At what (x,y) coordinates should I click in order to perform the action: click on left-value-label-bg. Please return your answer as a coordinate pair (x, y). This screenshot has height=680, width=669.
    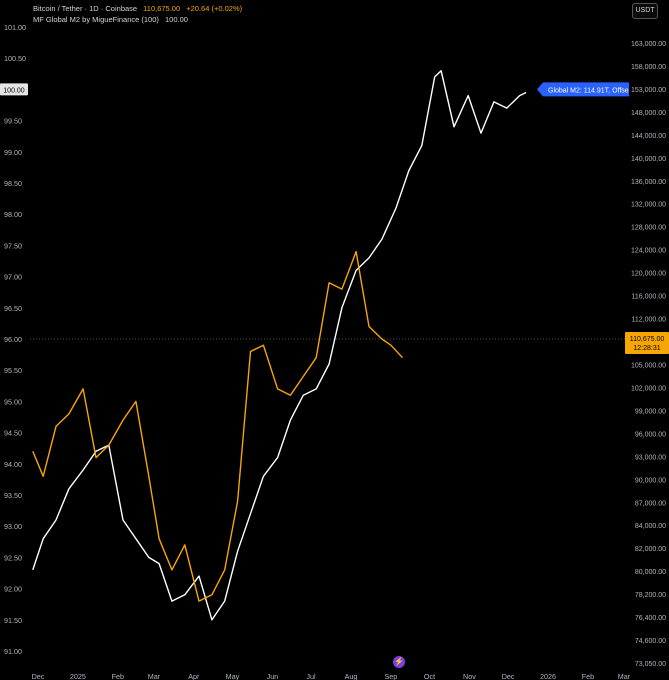
    Looking at the image, I should click on (14, 89).